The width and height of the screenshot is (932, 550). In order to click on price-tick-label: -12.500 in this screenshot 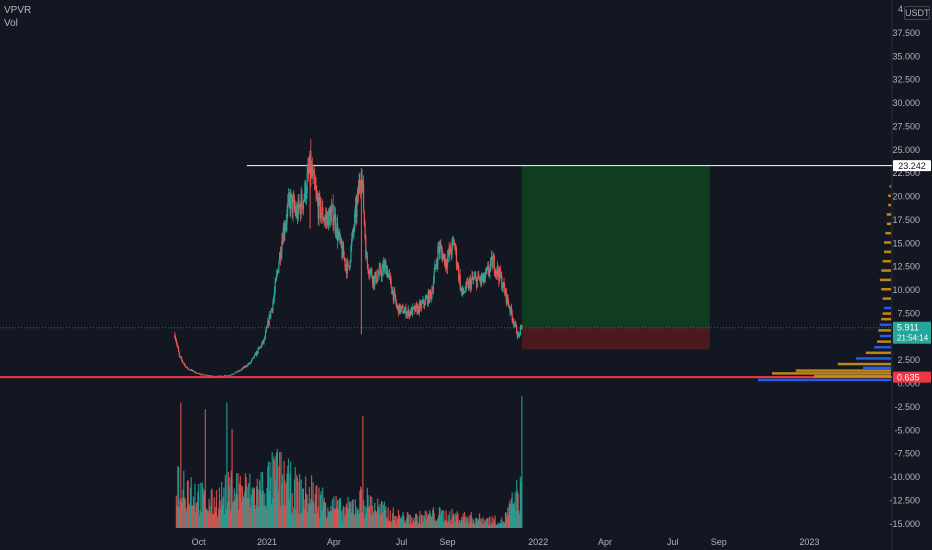, I will do `click(904, 500)`.